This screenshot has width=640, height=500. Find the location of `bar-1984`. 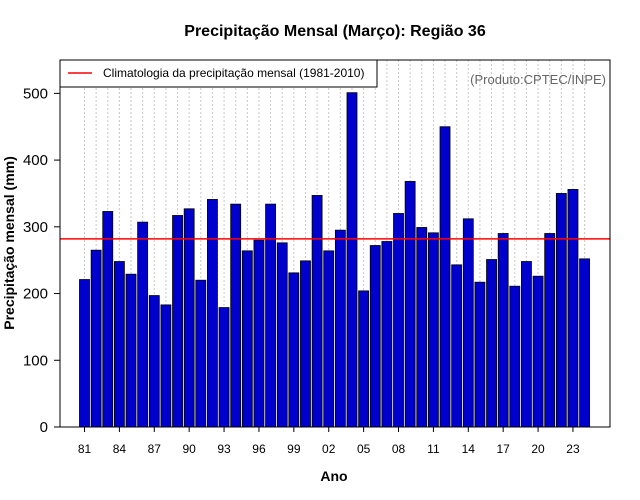

bar-1984 is located at coordinates (119, 344).